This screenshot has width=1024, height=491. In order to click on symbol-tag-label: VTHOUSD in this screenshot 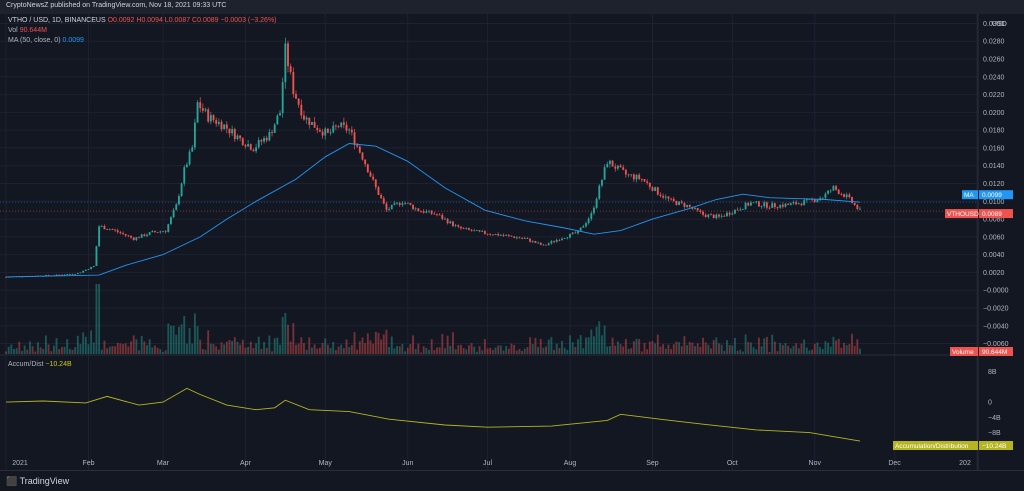, I will do `click(963, 214)`.